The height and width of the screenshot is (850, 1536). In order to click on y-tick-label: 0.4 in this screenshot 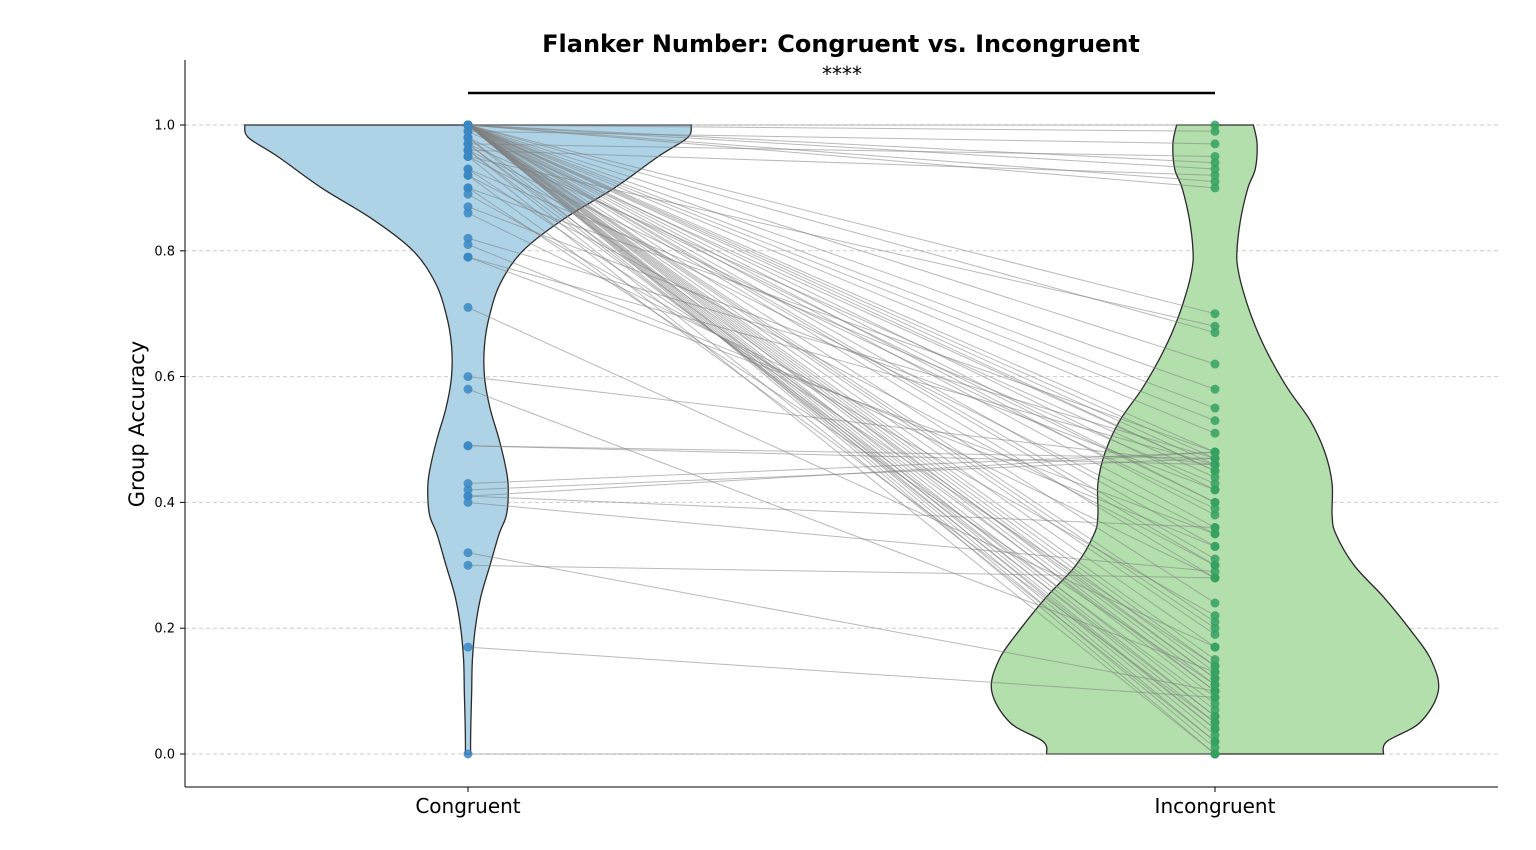, I will do `click(164, 503)`.